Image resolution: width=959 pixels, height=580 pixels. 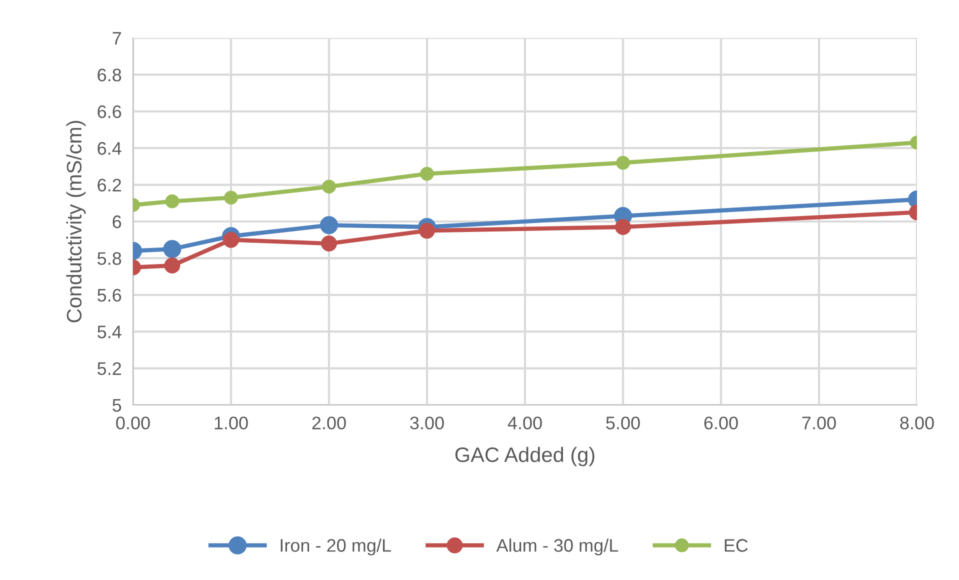 What do you see at coordinates (110, 75) in the screenshot?
I see `y-tick-label: 6.8` at bounding box center [110, 75].